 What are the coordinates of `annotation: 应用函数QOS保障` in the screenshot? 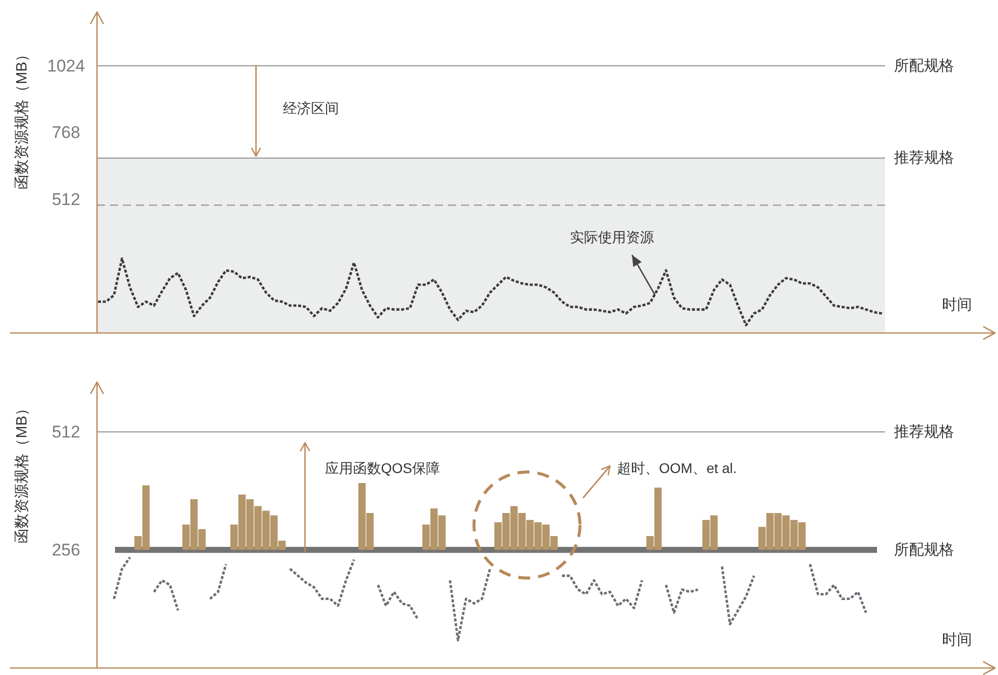 It's located at (382, 468).